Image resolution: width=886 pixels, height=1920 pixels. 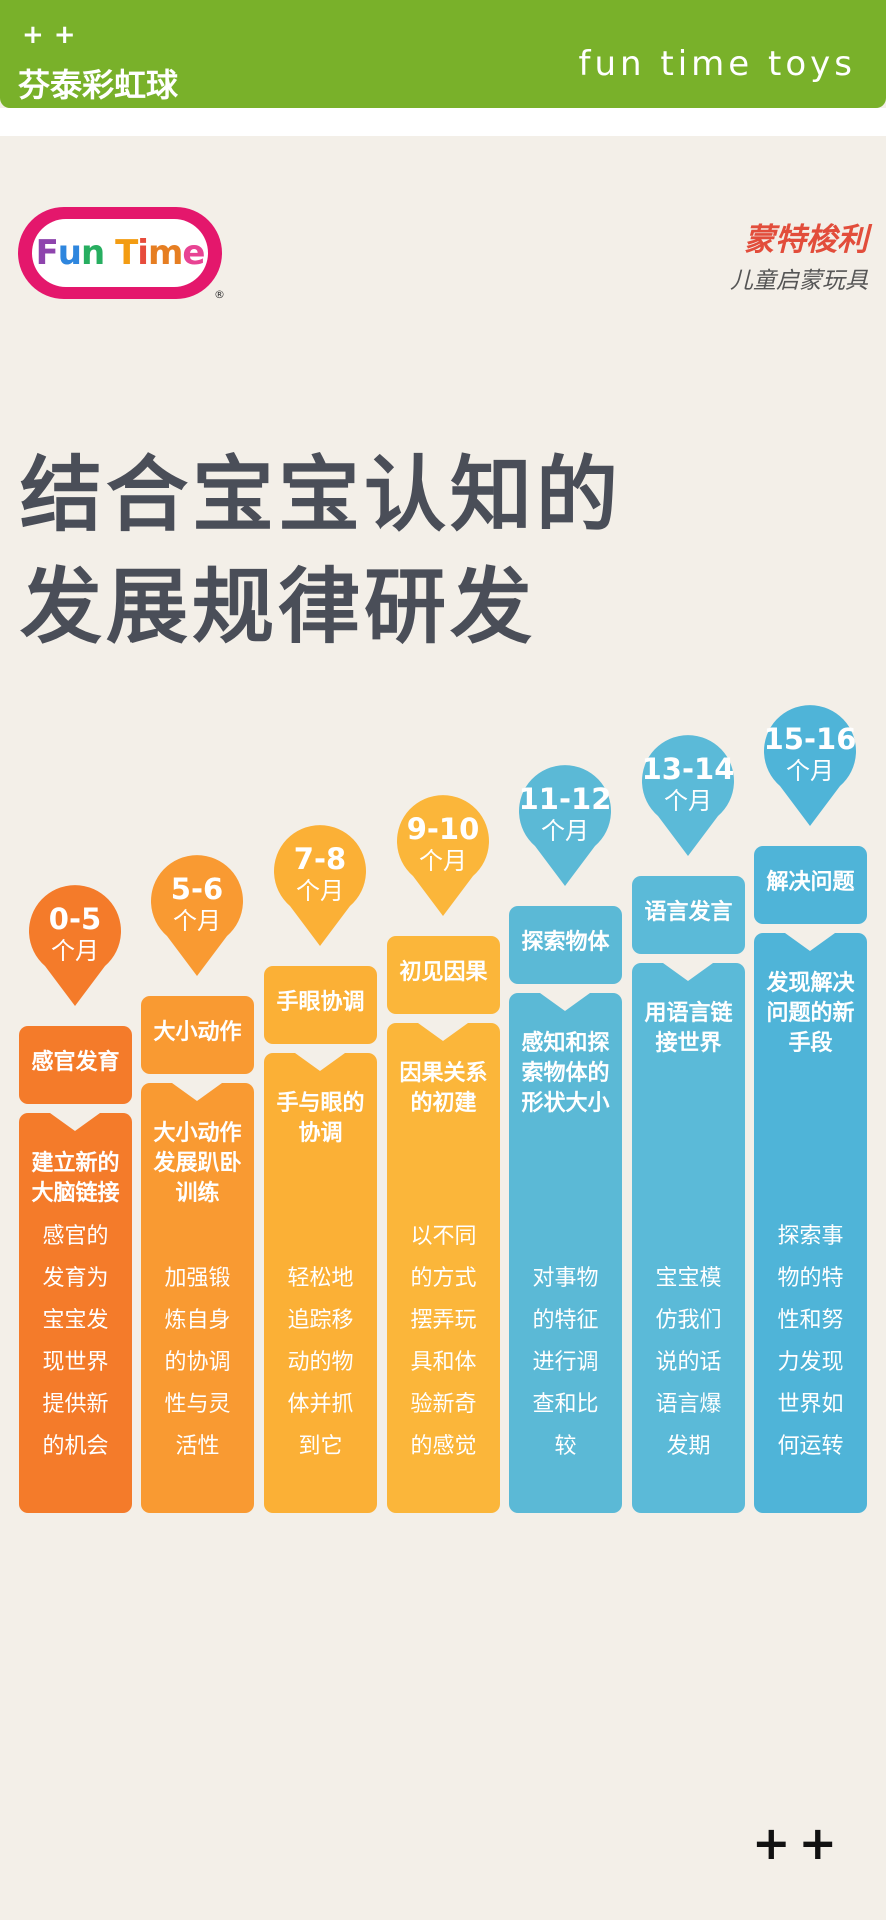 What do you see at coordinates (810, 739) in the screenshot?
I see `age-range: 15-16` at bounding box center [810, 739].